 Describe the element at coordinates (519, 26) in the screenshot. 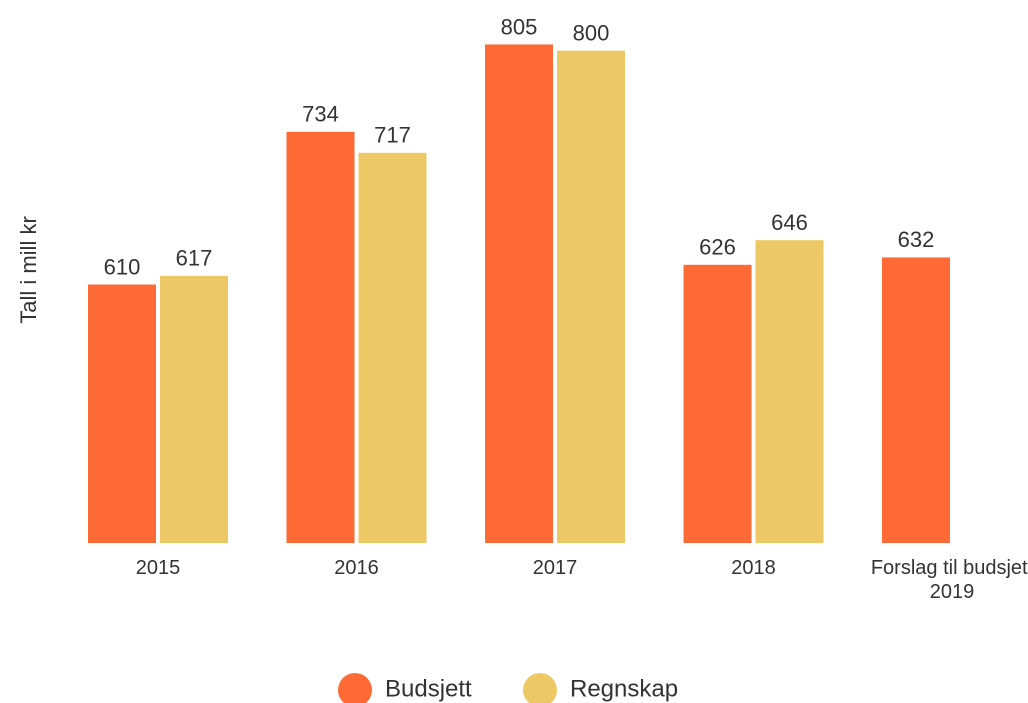

I see `data-label: 805` at that location.